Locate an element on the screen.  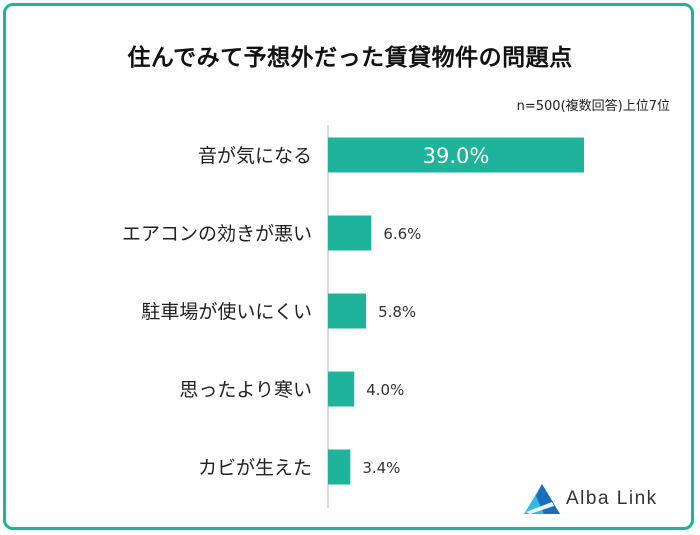
value-label: 6.6% is located at coordinates (402, 234).